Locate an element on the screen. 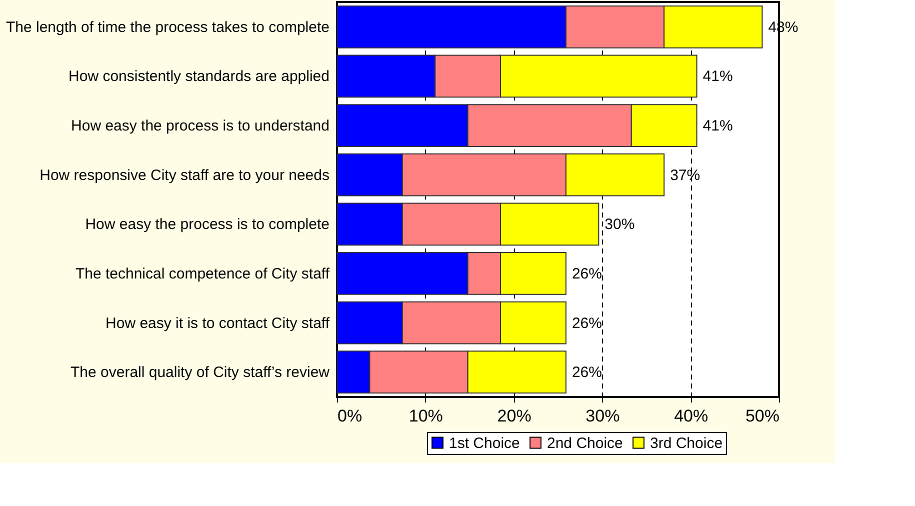  y-tick-label: The overall quality of City staff’s review is located at coordinates (200, 373).